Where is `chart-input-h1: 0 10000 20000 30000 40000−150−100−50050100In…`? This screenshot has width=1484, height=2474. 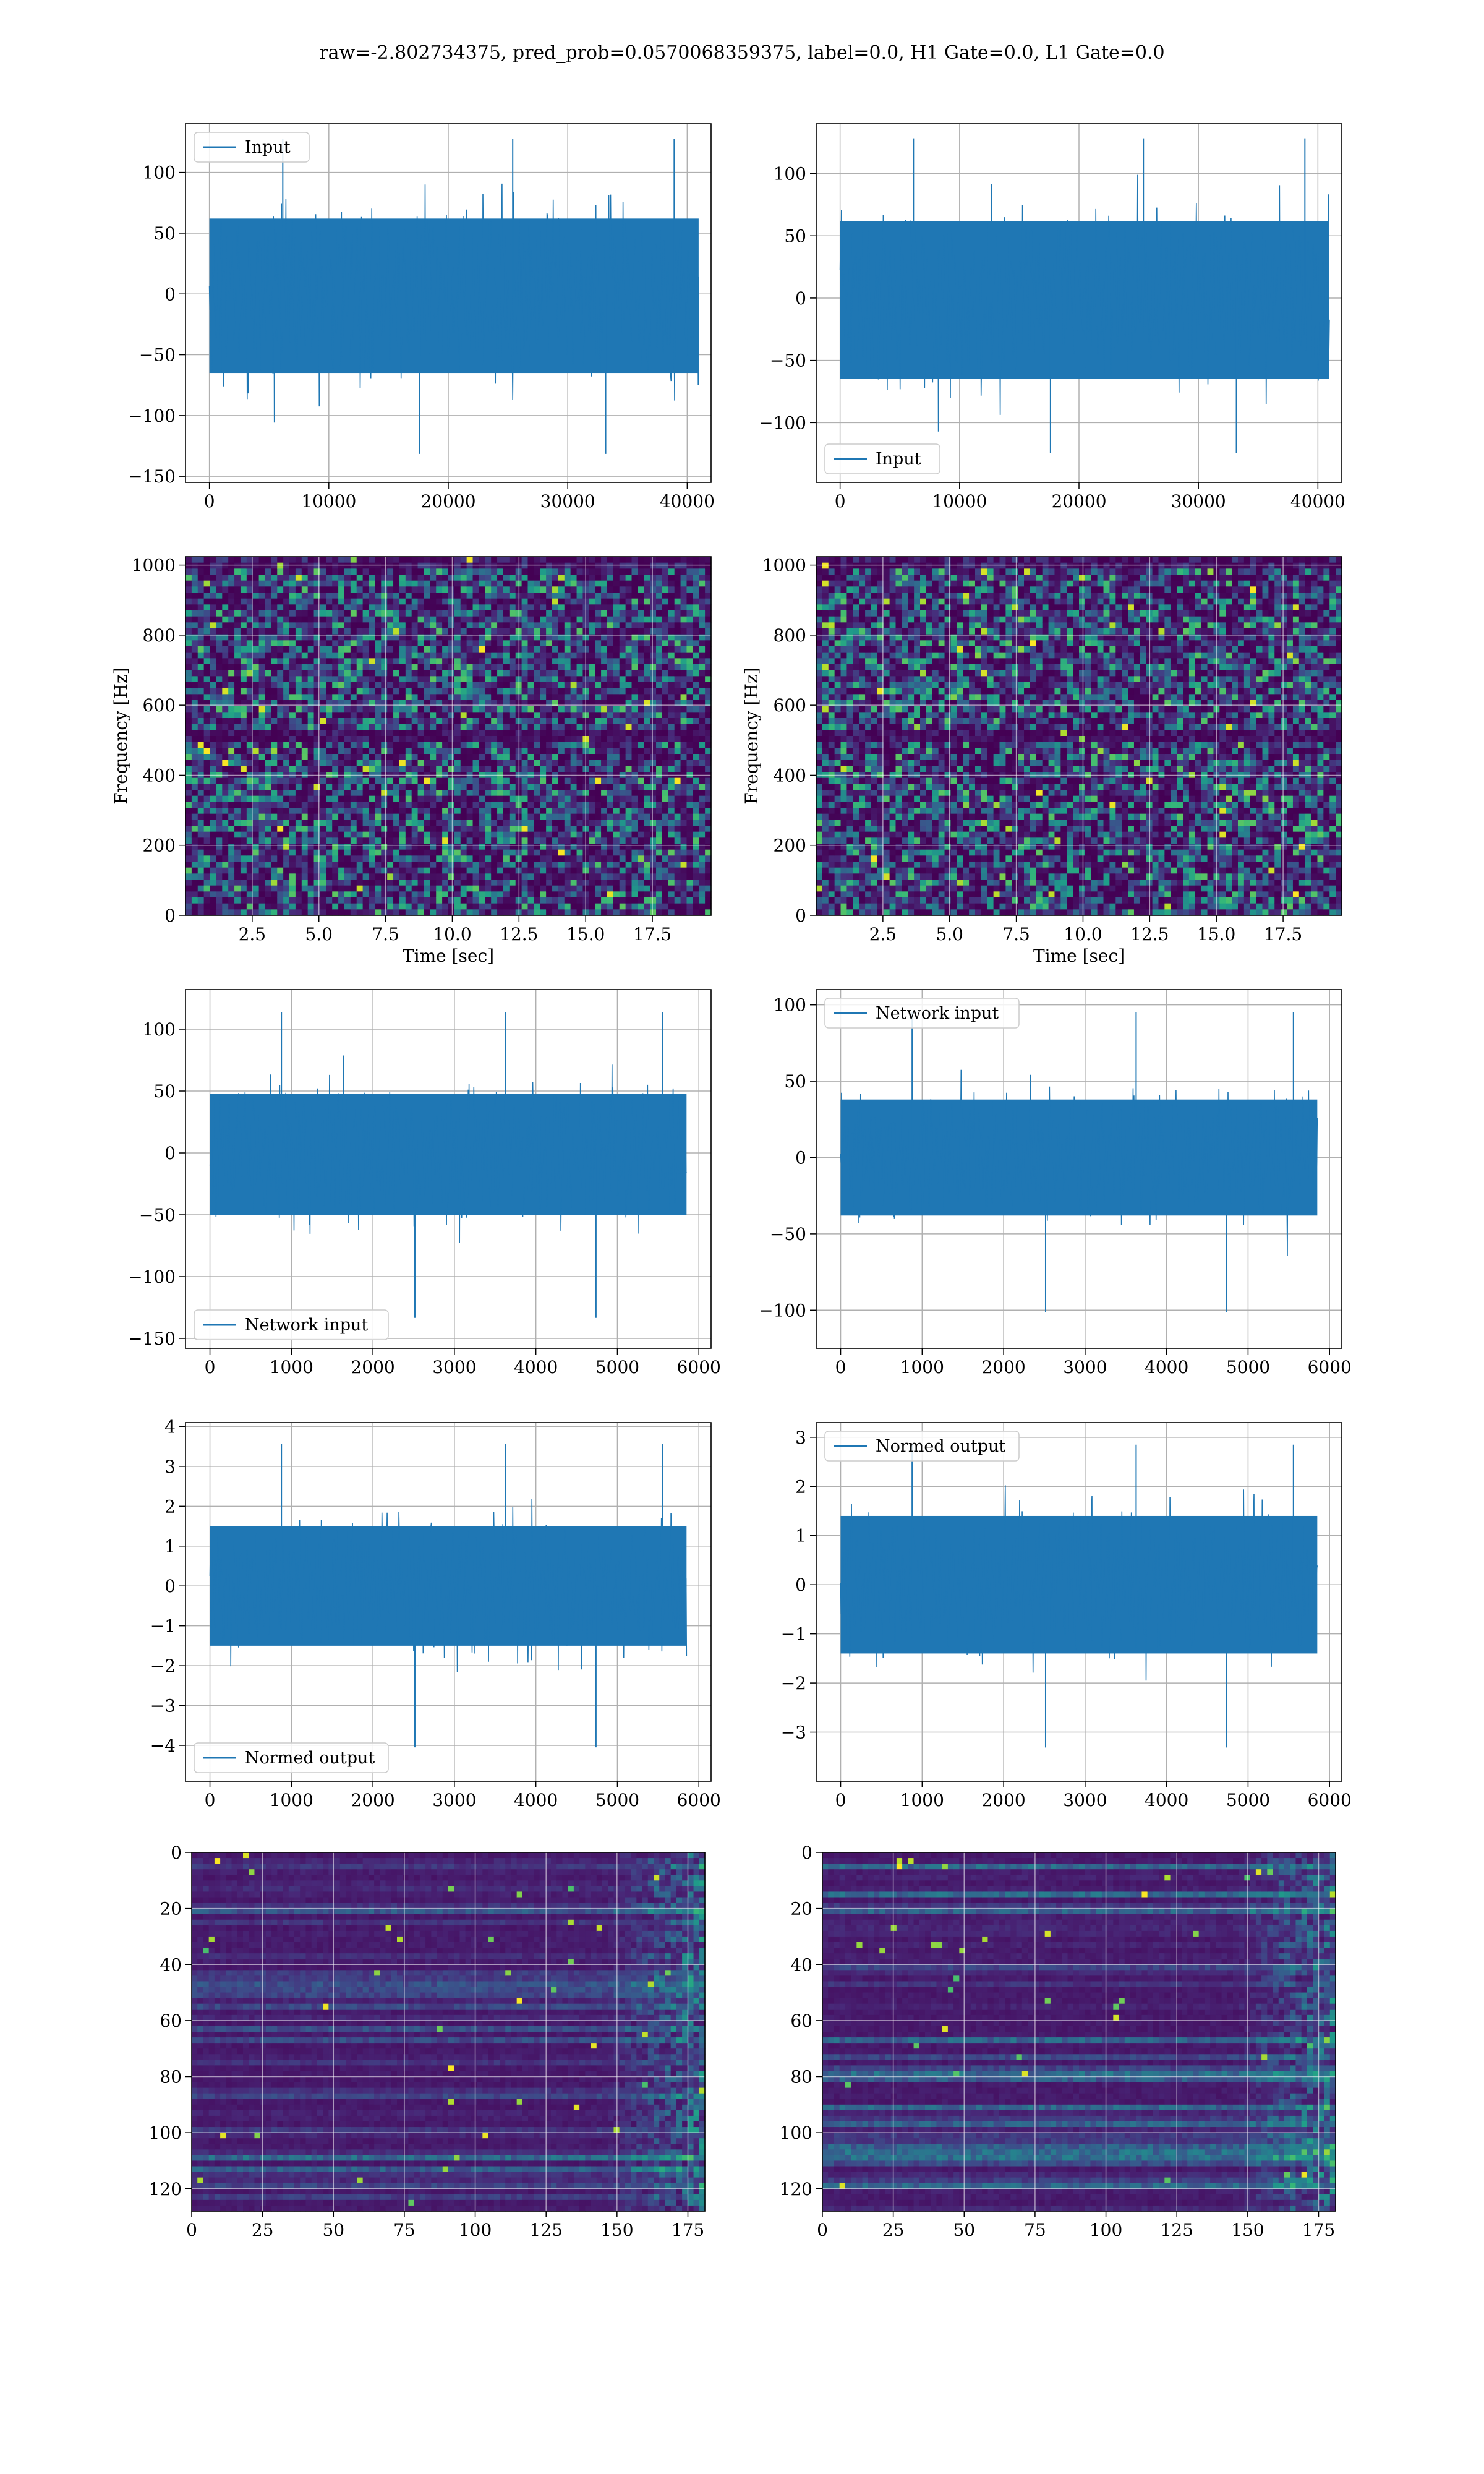
chart-input-h1: 0 10000 20000 30000 40000−150−100−50050100In… is located at coordinates (421, 317).